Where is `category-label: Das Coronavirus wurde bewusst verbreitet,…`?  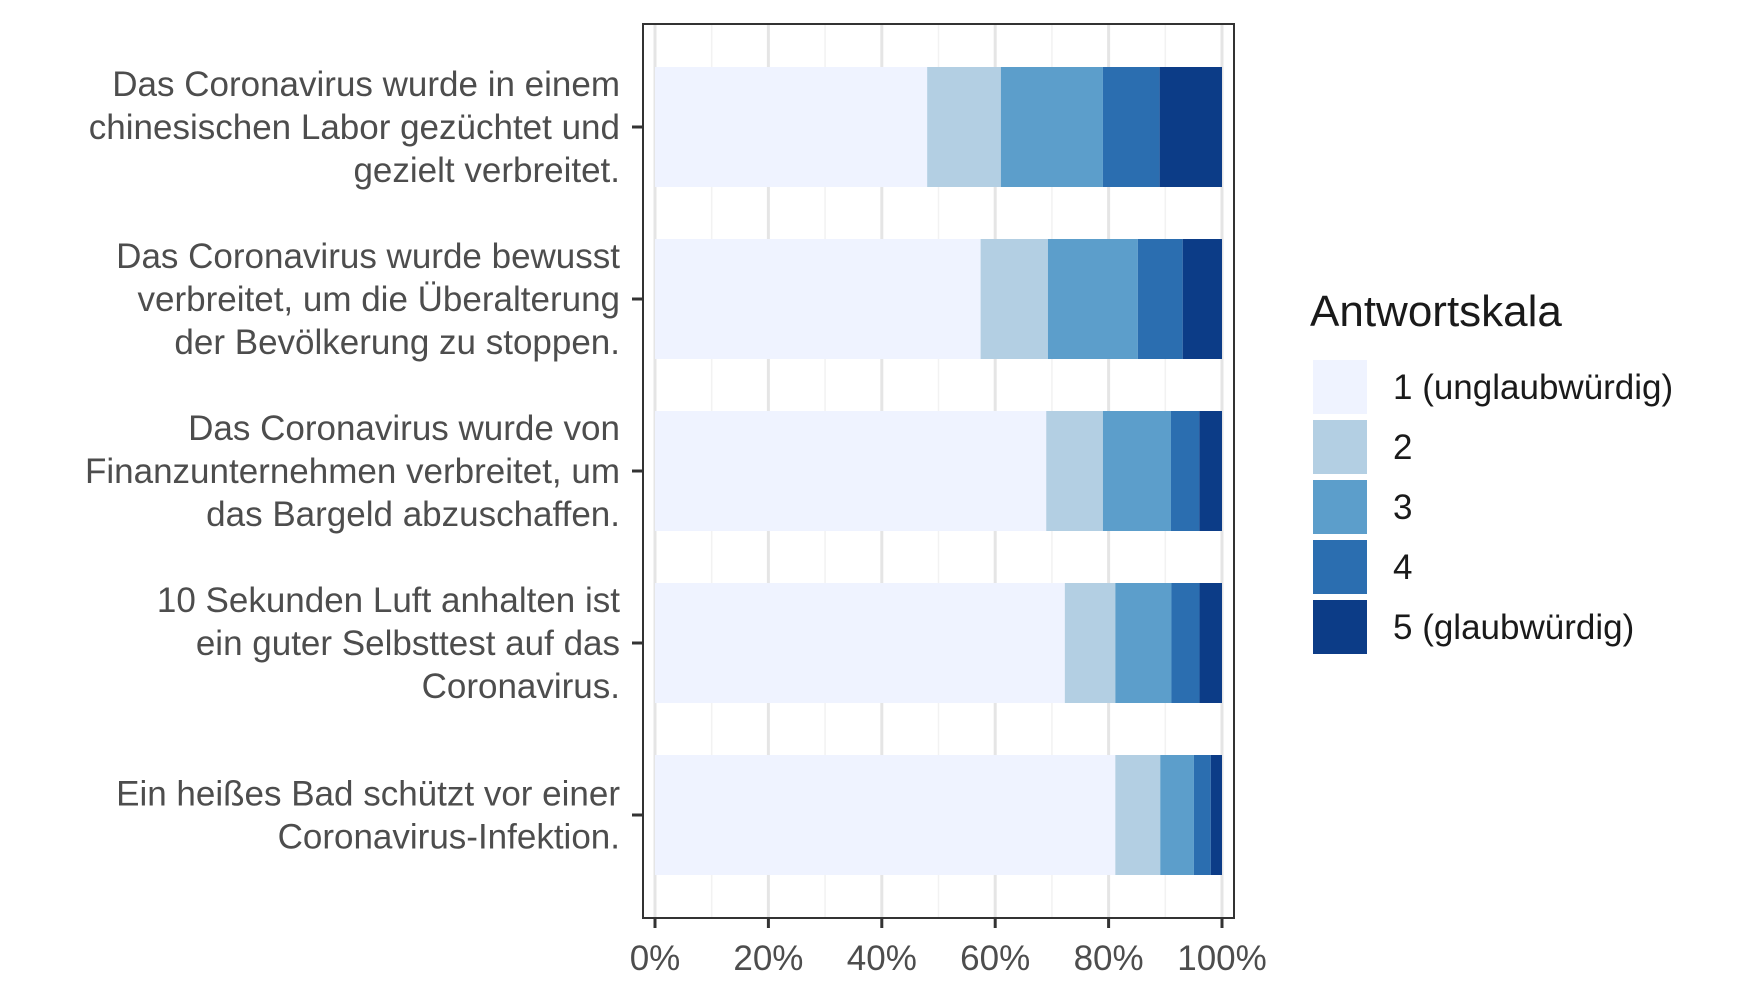
category-label: Das Coronavirus wurde bewusst verbreitet,… is located at coordinates (368, 299).